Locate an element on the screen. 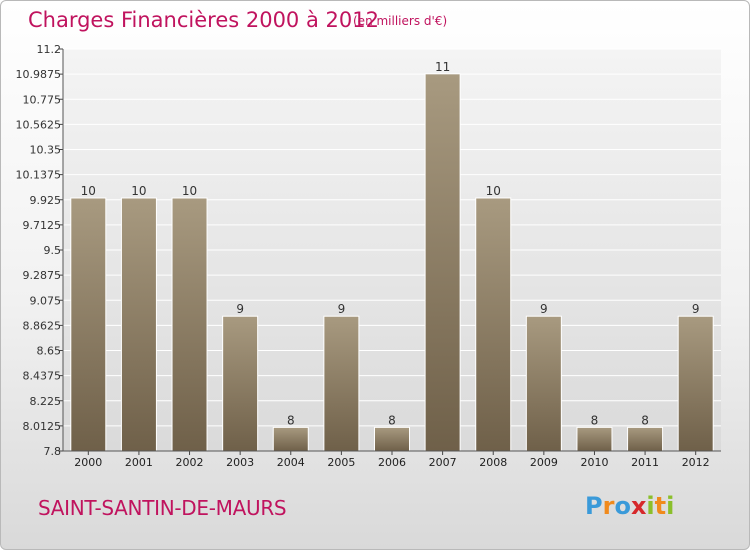  data-label-2003: 9 is located at coordinates (240, 309).